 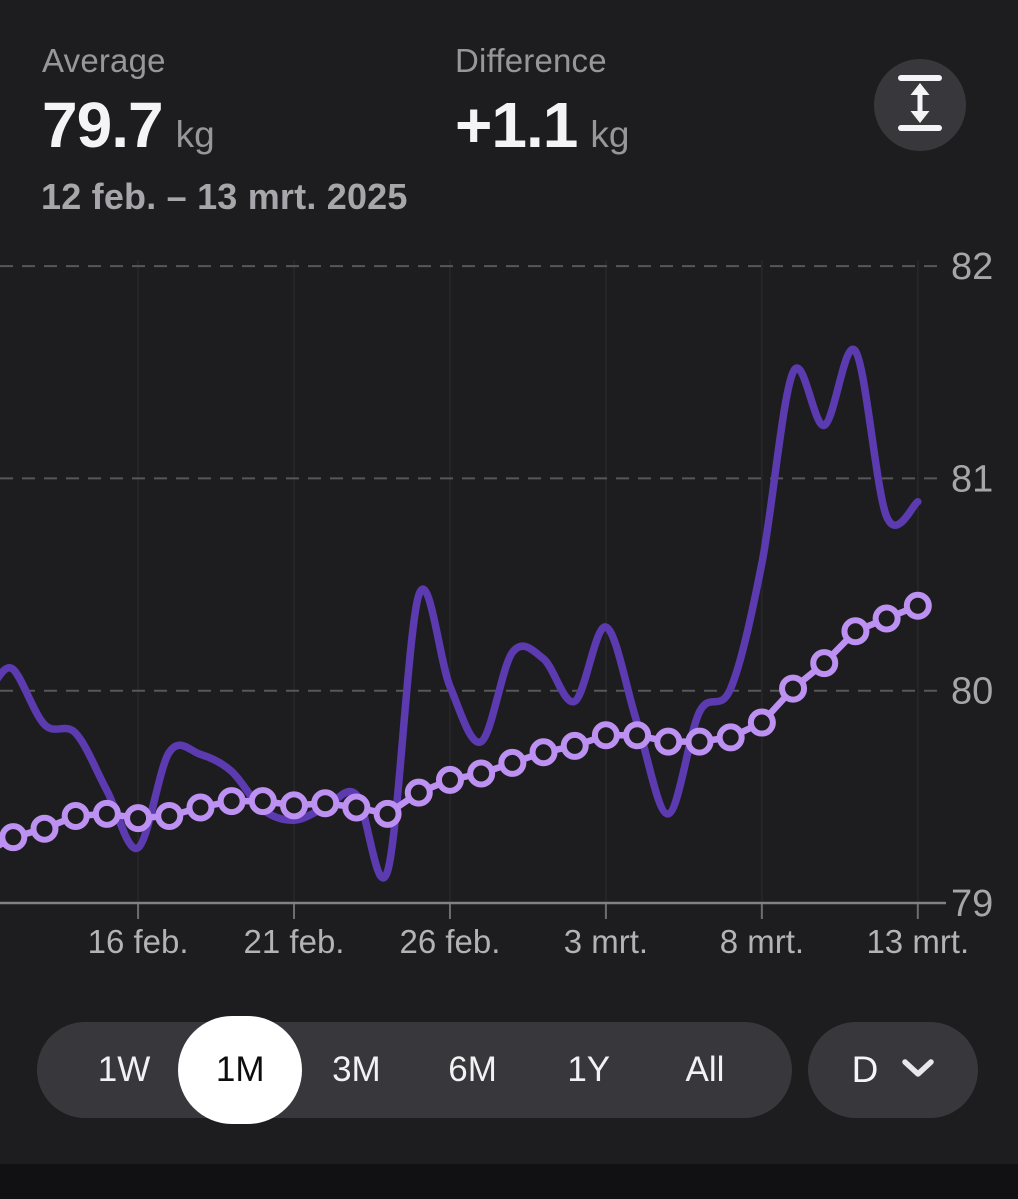 What do you see at coordinates (762, 941) in the screenshot?
I see `x-tick-label: 8 mrt.` at bounding box center [762, 941].